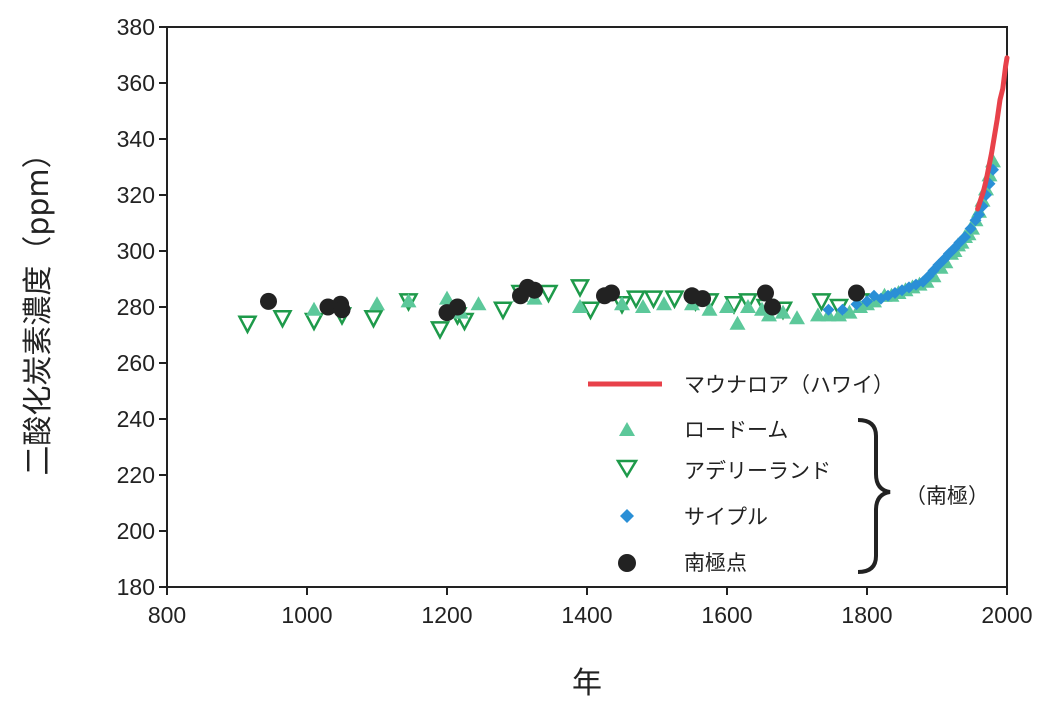 Image resolution: width=1042 pixels, height=701 pixels. I want to click on y-tick-label: 300, so click(136, 251).